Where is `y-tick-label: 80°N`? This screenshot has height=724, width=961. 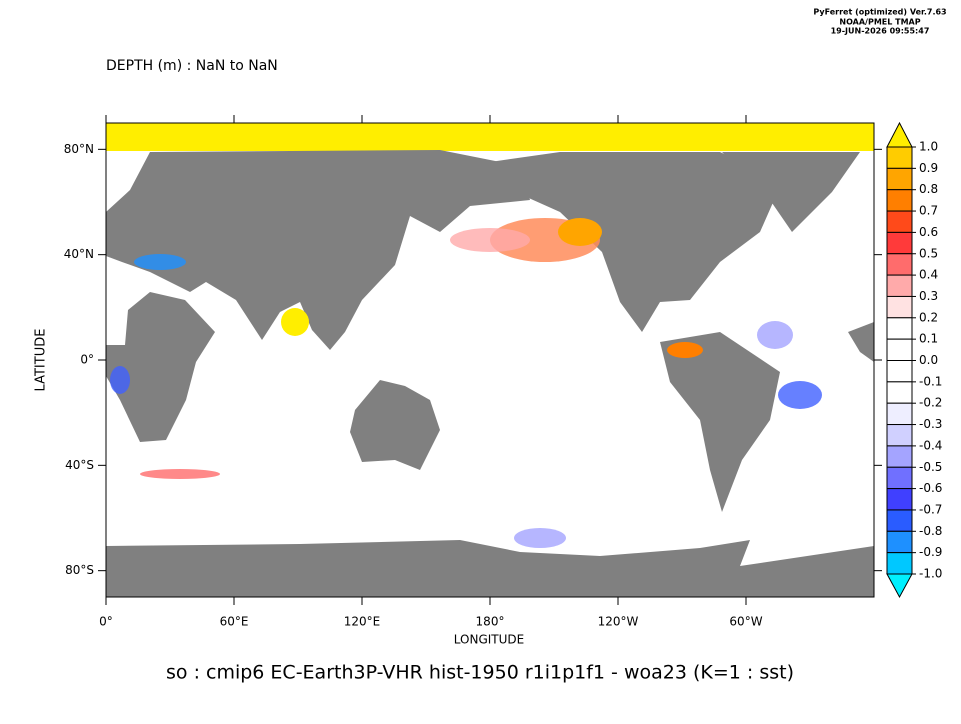
y-tick-label: 80°N is located at coordinates (79, 149).